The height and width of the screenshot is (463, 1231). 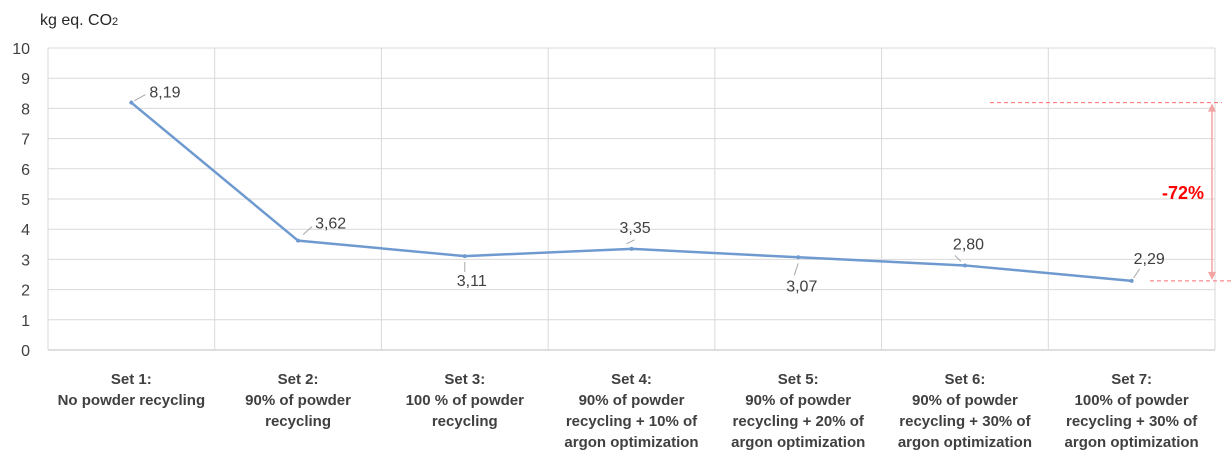 What do you see at coordinates (25, 170) in the screenshot?
I see `y-tick-label: 6` at bounding box center [25, 170].